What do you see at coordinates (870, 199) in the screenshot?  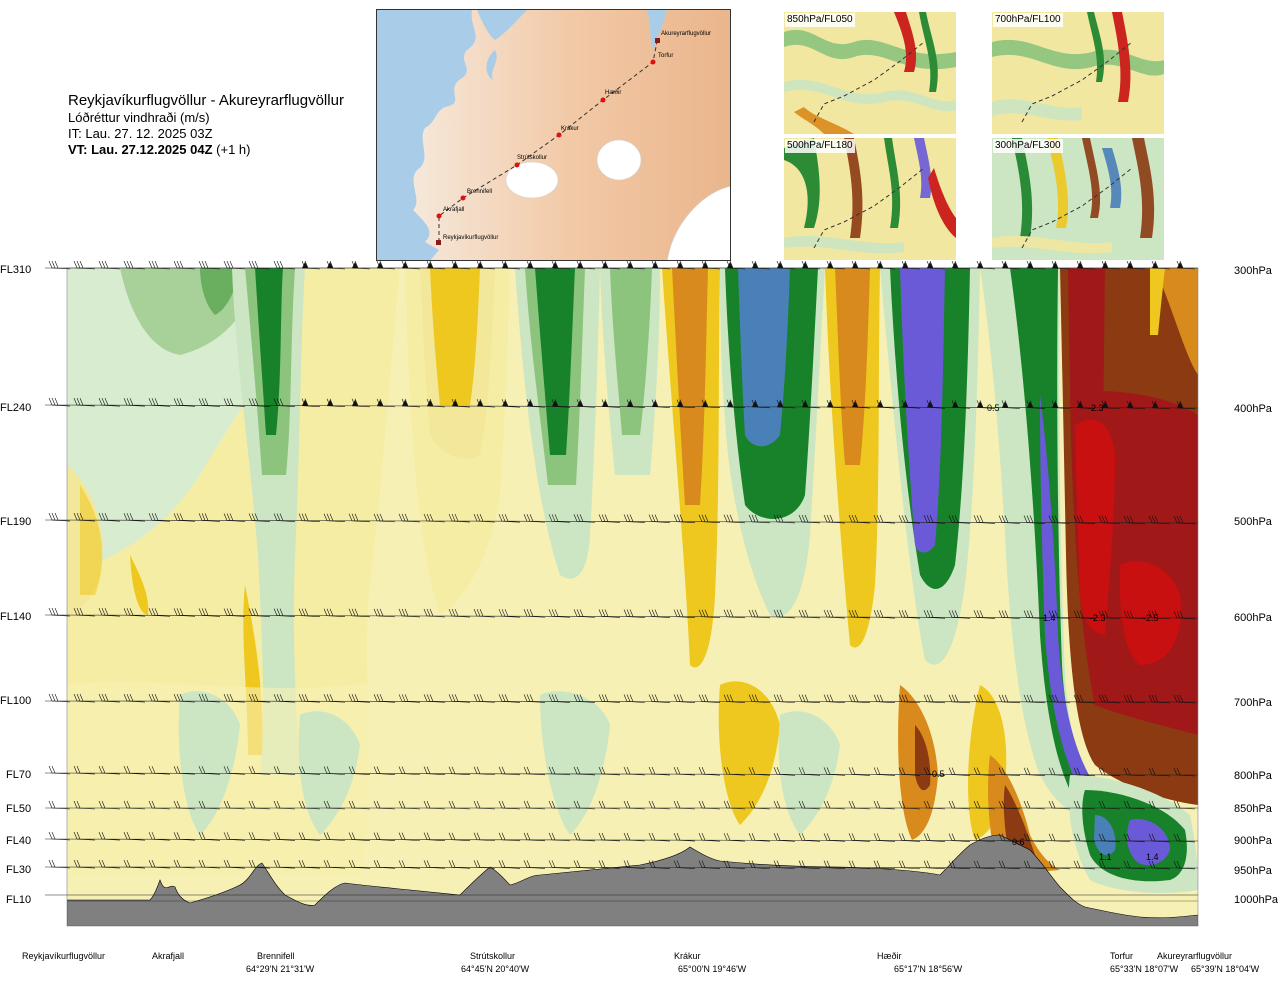 I see `thumbnail-500: 500hPa/FL180` at bounding box center [870, 199].